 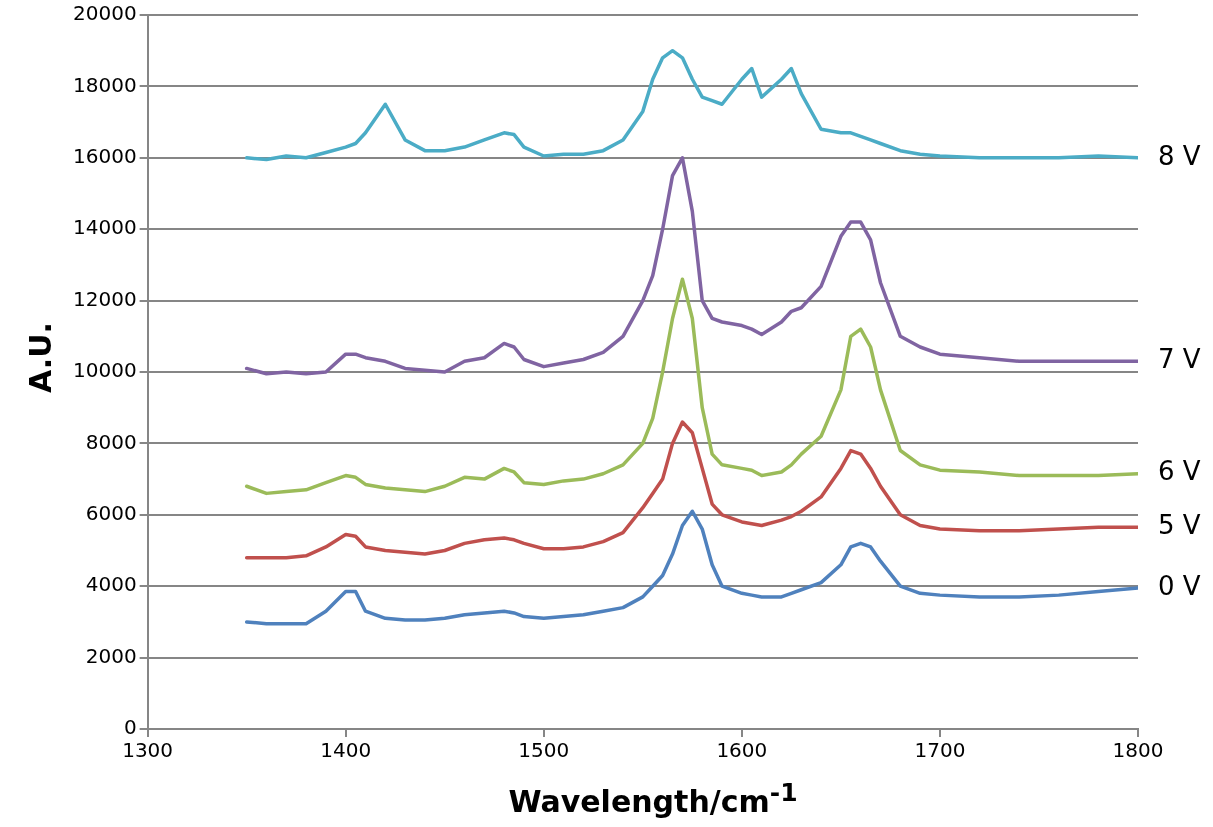 What do you see at coordinates (130, 727) in the screenshot?
I see `y-tick-label: 0` at bounding box center [130, 727].